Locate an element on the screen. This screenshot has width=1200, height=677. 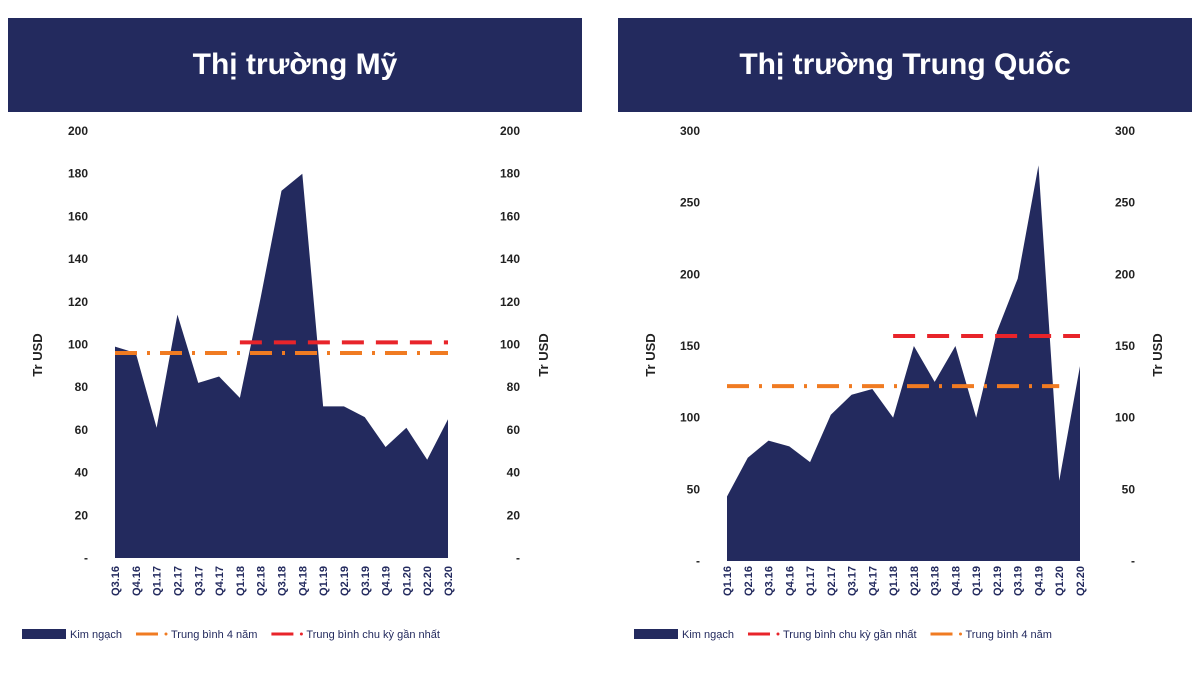
y-tick-left: 150 is located at coordinates (690, 346).